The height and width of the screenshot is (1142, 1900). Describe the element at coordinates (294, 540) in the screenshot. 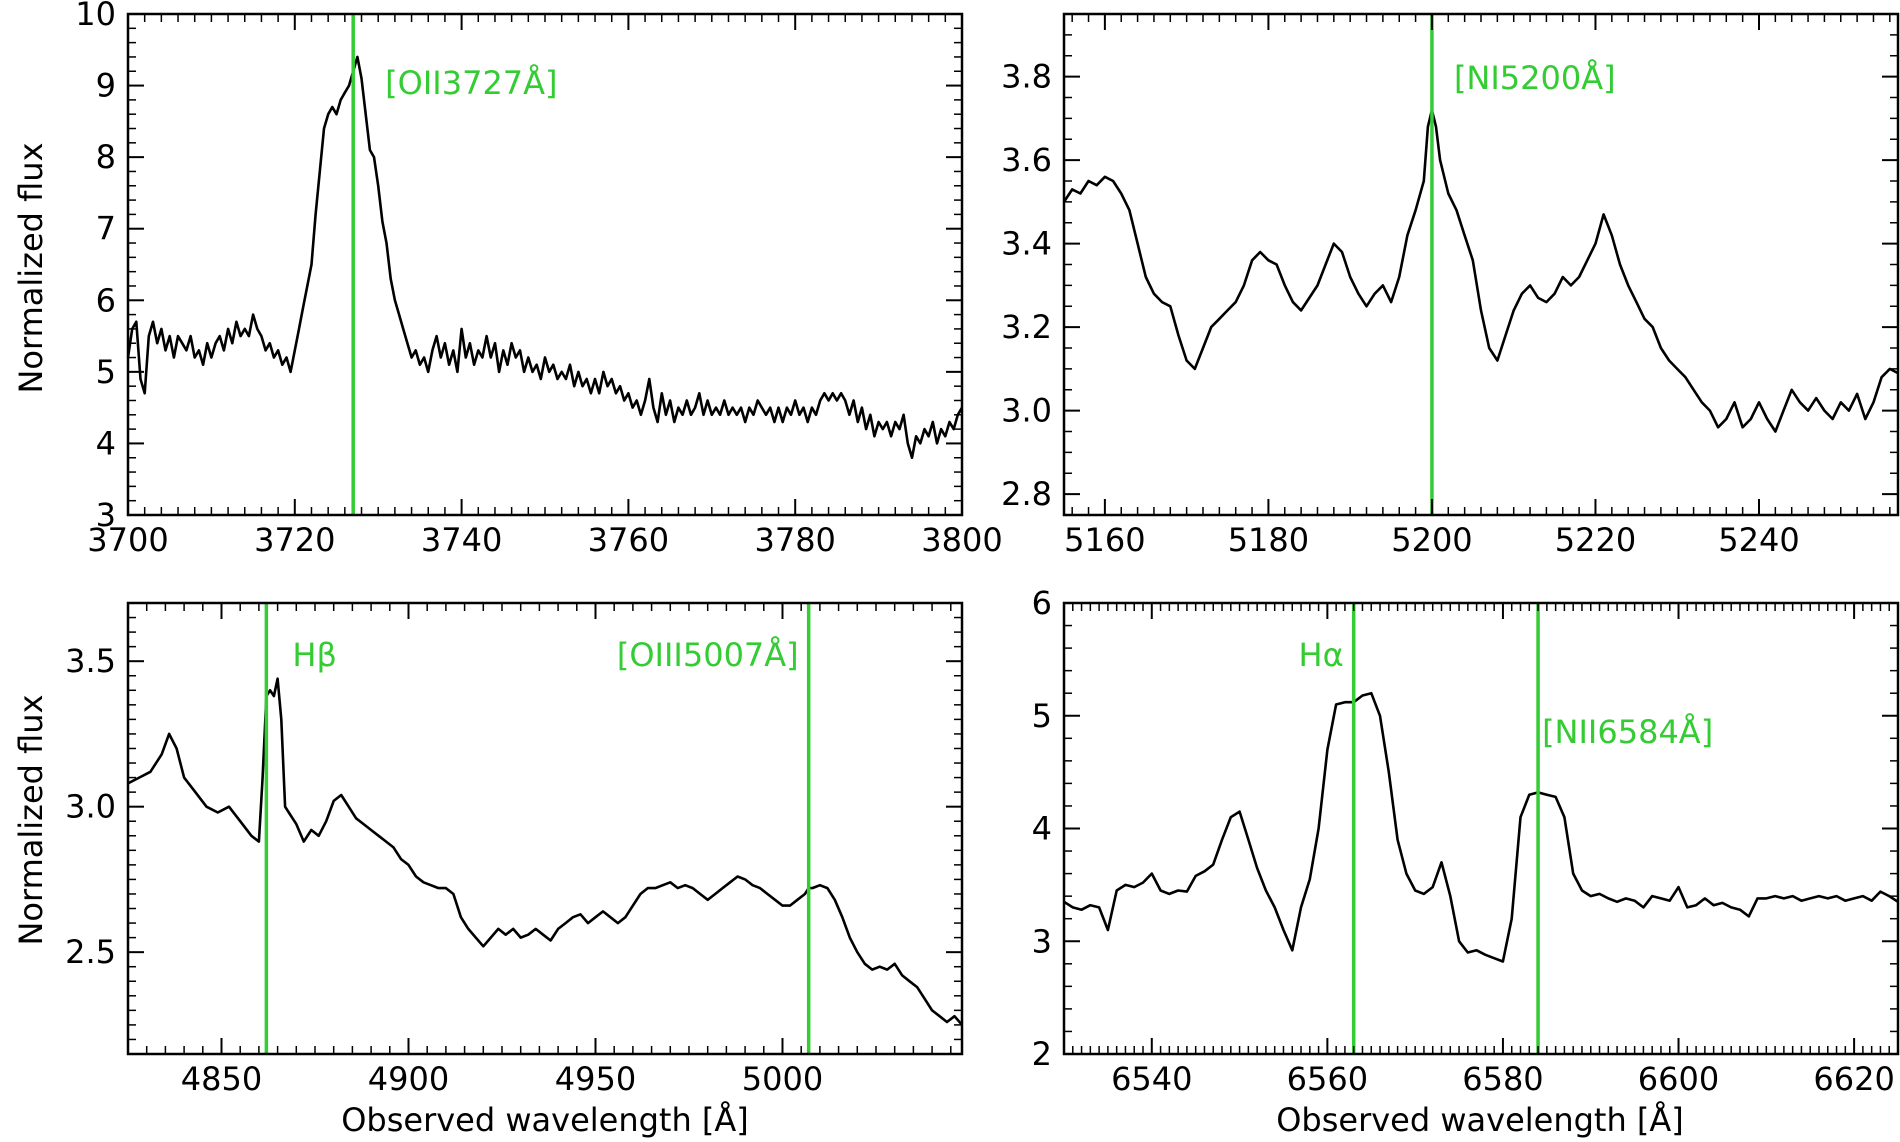

I see `x-tick-label: 3720` at that location.